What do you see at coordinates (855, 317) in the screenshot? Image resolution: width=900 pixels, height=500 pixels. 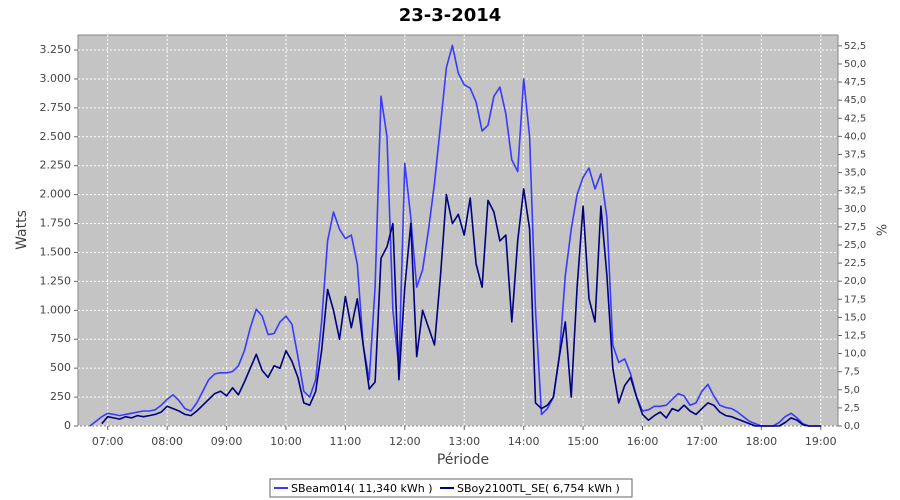 I see `y2-tick-label: 15,0` at bounding box center [855, 317].